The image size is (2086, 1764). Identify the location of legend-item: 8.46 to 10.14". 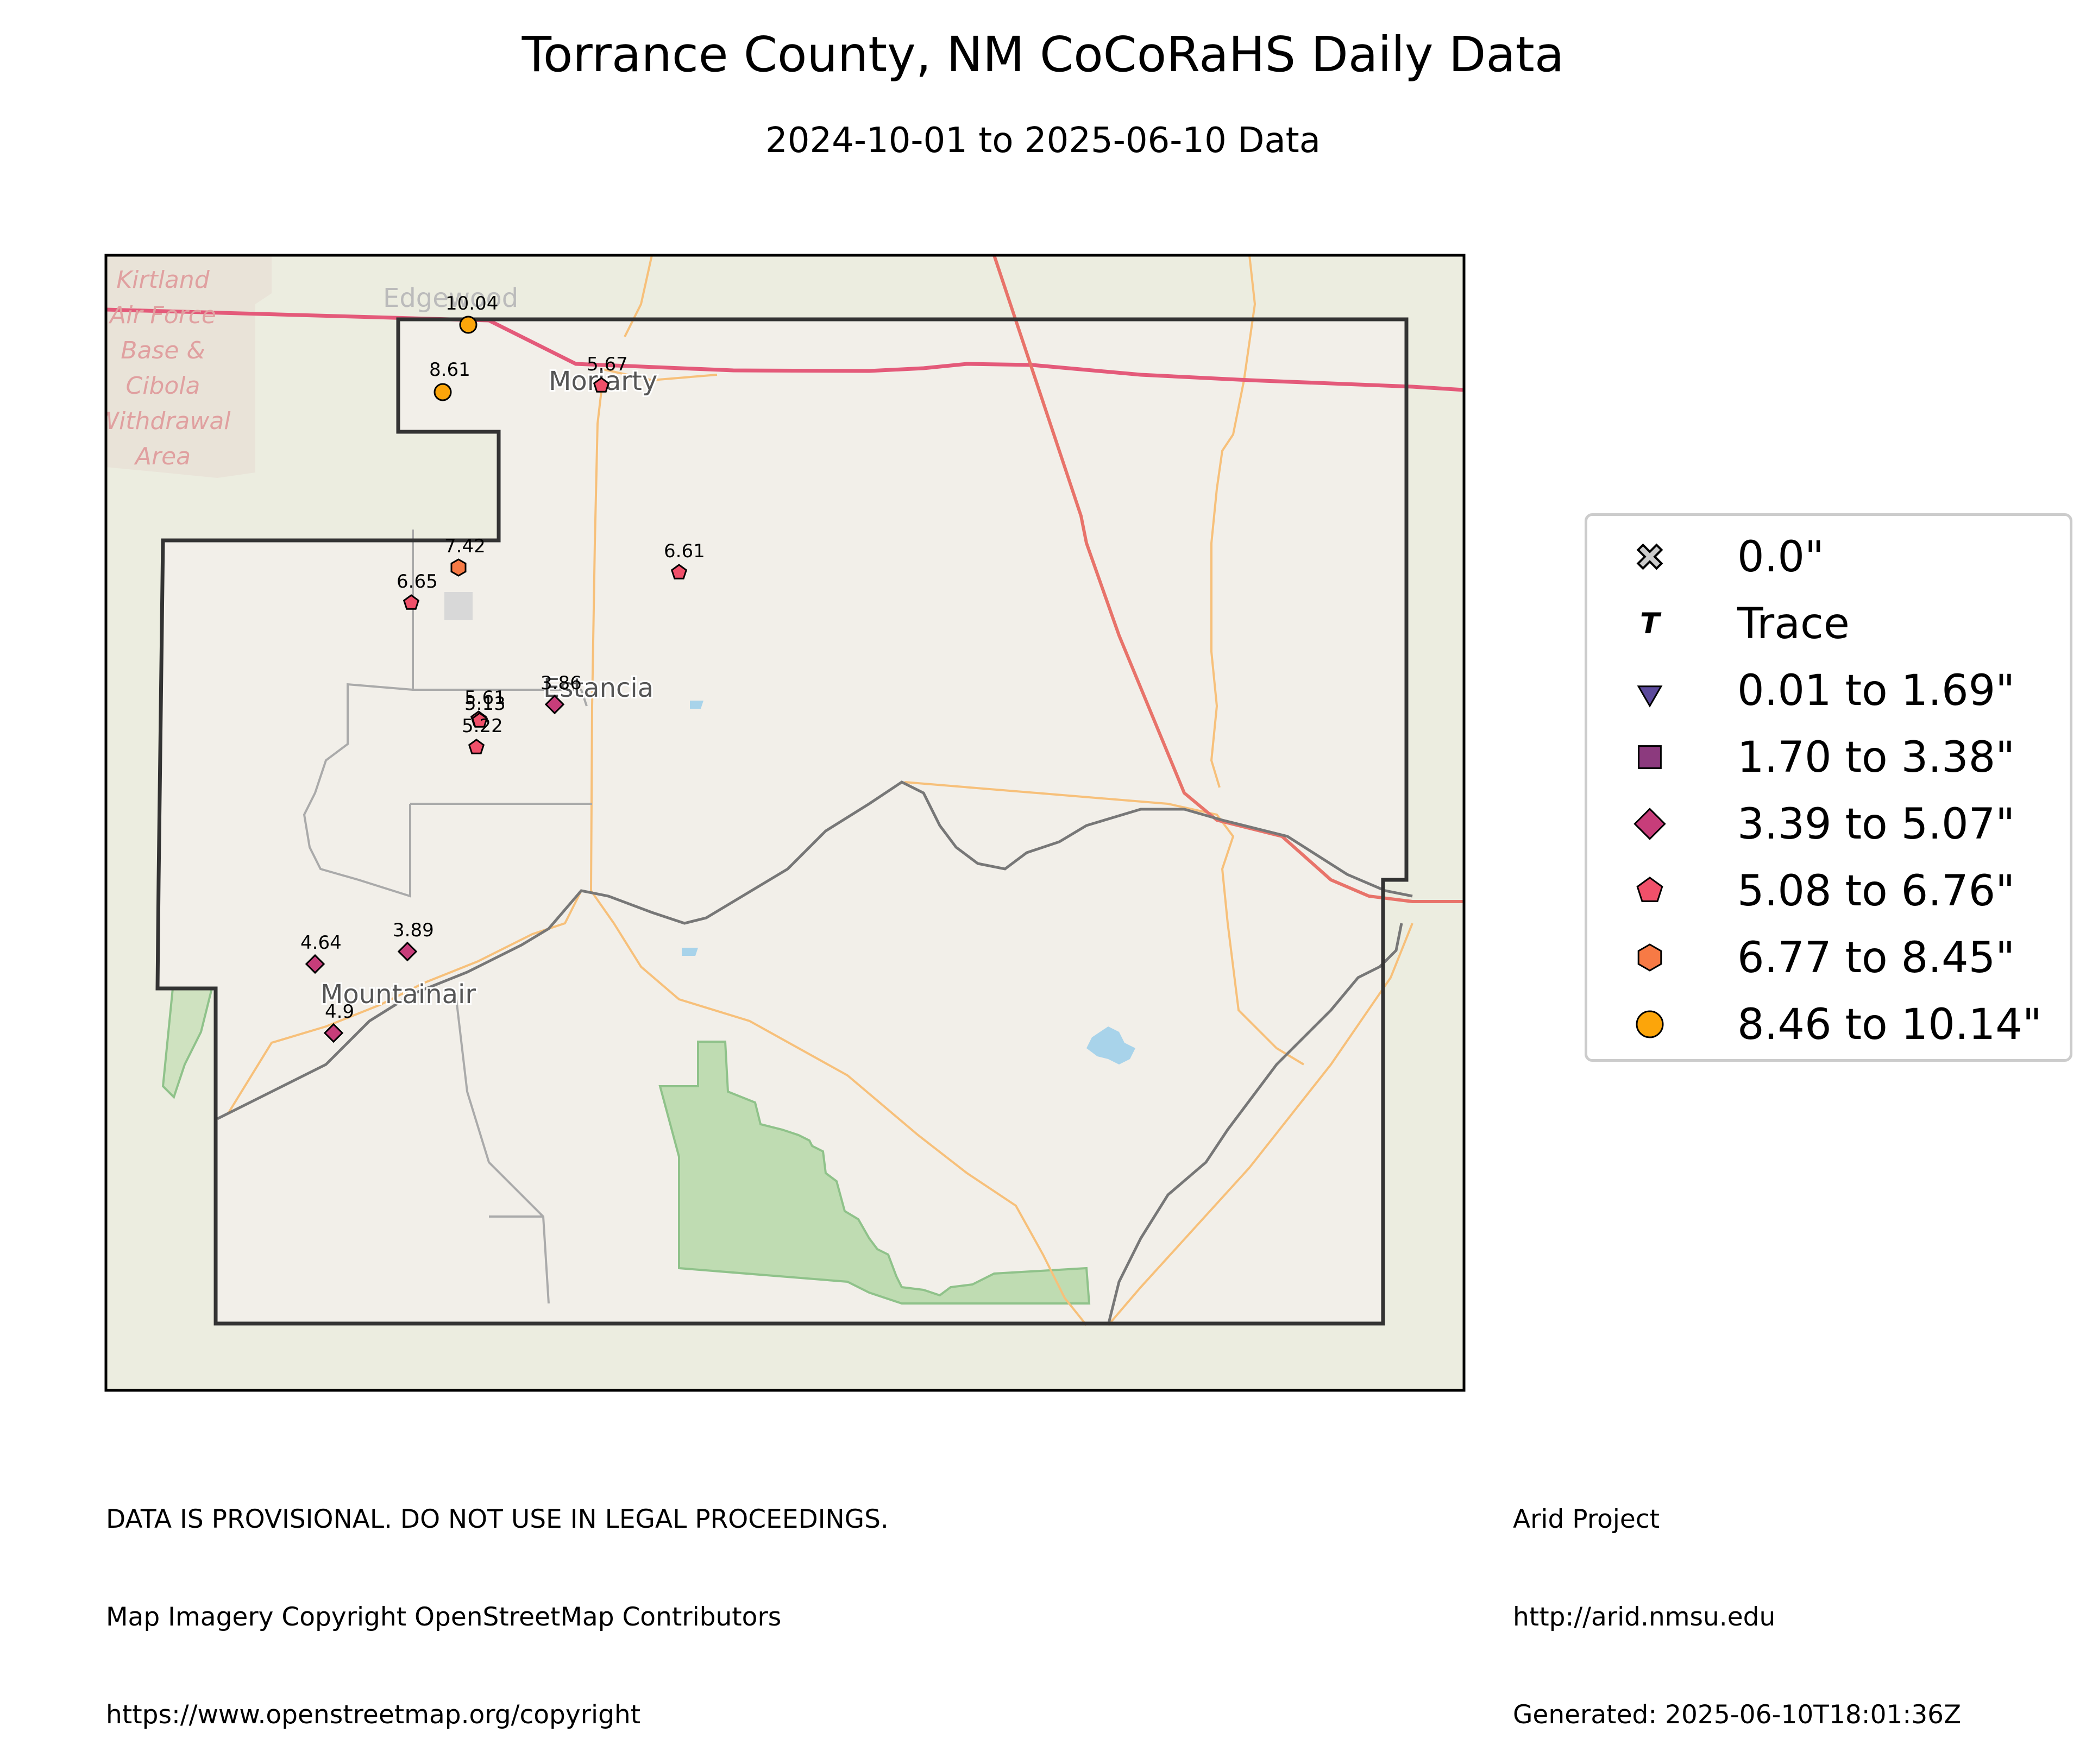
(1828, 1024).